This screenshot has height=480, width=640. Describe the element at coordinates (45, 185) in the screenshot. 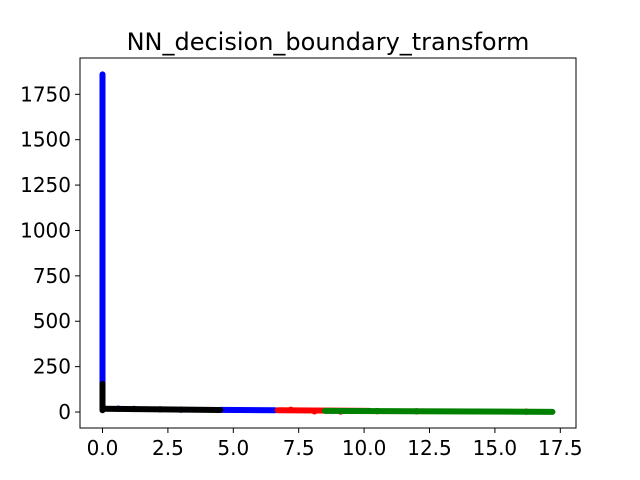

I see `y-tick-label: 1250` at that location.